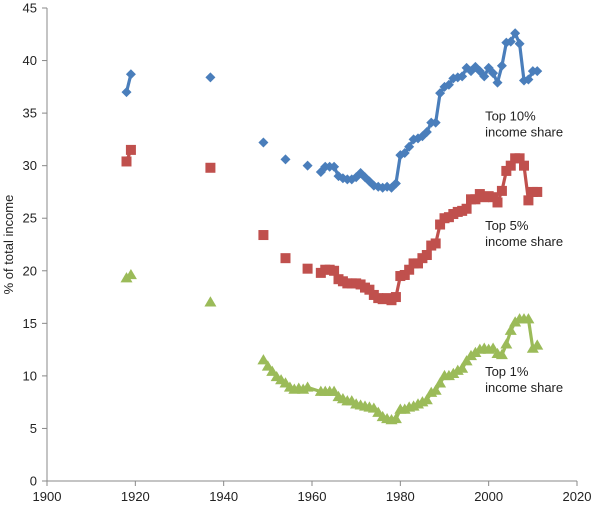 Image resolution: width=597 pixels, height=509 pixels. I want to click on y-tick-label: 0, so click(33, 481).